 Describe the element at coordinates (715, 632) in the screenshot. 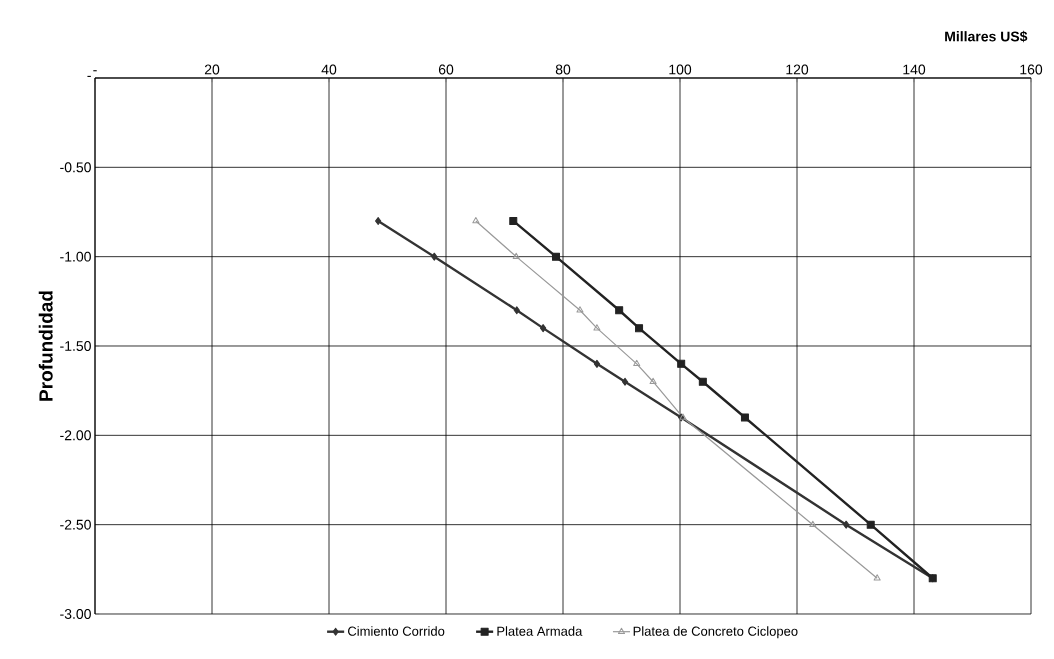

I see `legend-label: Platea de Concreto Ciclopeo` at that location.